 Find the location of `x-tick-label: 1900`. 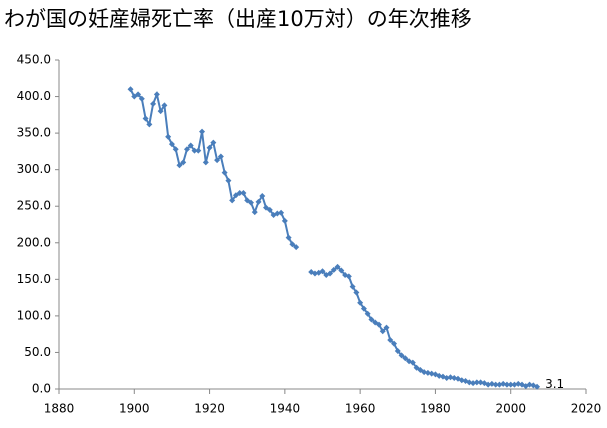

x-tick-label: 1900 is located at coordinates (134, 409).